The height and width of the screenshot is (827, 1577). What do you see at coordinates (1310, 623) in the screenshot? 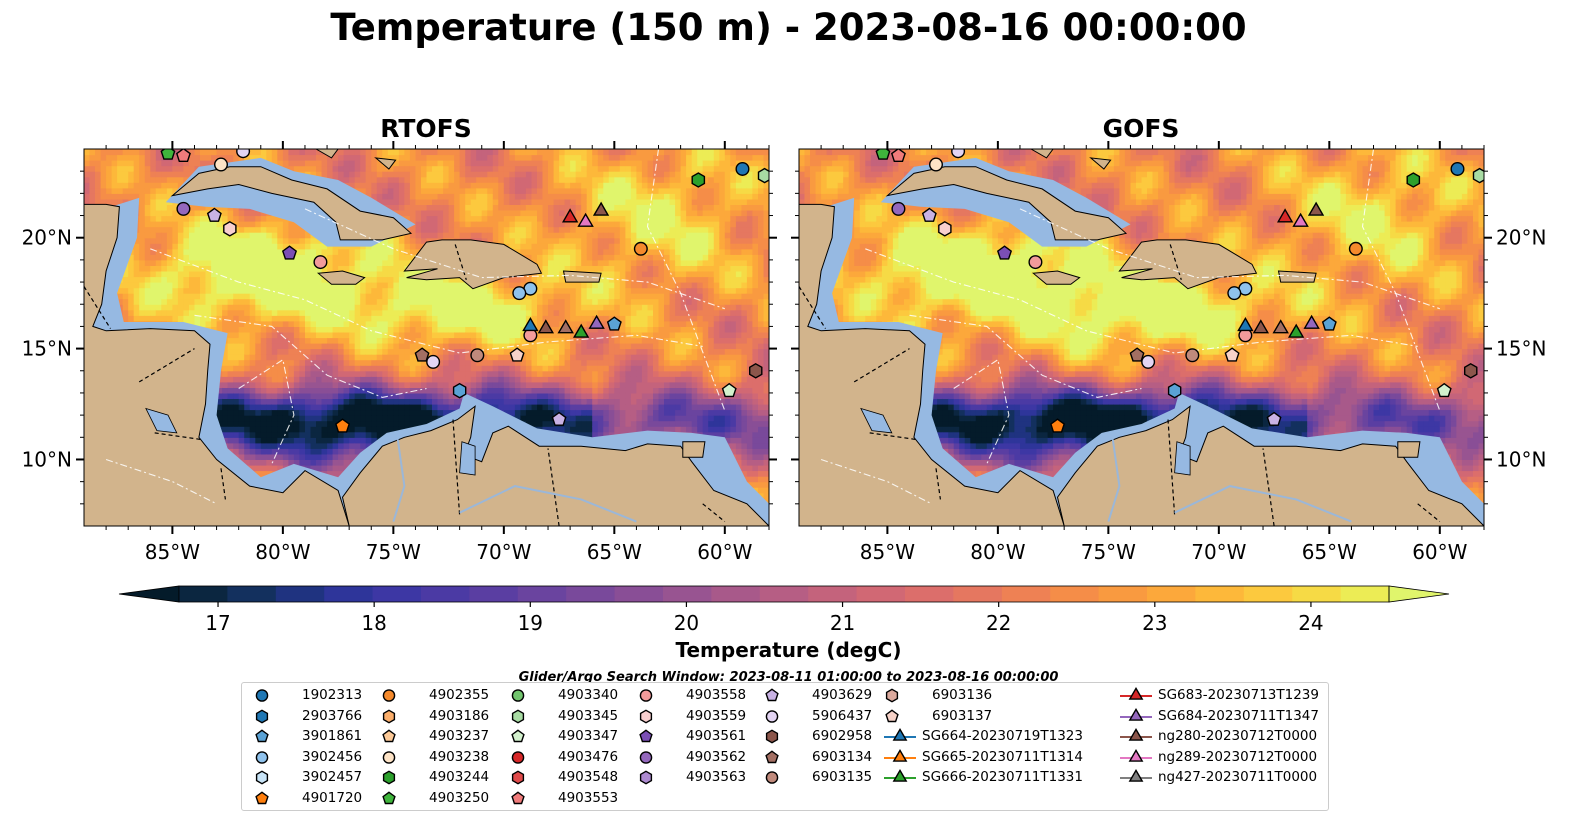
I see `colorbar-tick-label: 24` at bounding box center [1310, 623].